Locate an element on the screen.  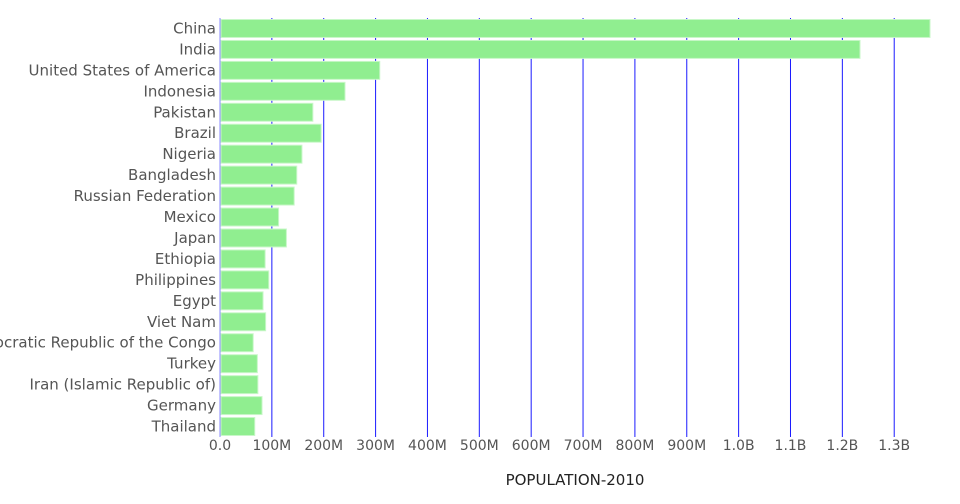
category-label: Egypt is located at coordinates (194, 301).